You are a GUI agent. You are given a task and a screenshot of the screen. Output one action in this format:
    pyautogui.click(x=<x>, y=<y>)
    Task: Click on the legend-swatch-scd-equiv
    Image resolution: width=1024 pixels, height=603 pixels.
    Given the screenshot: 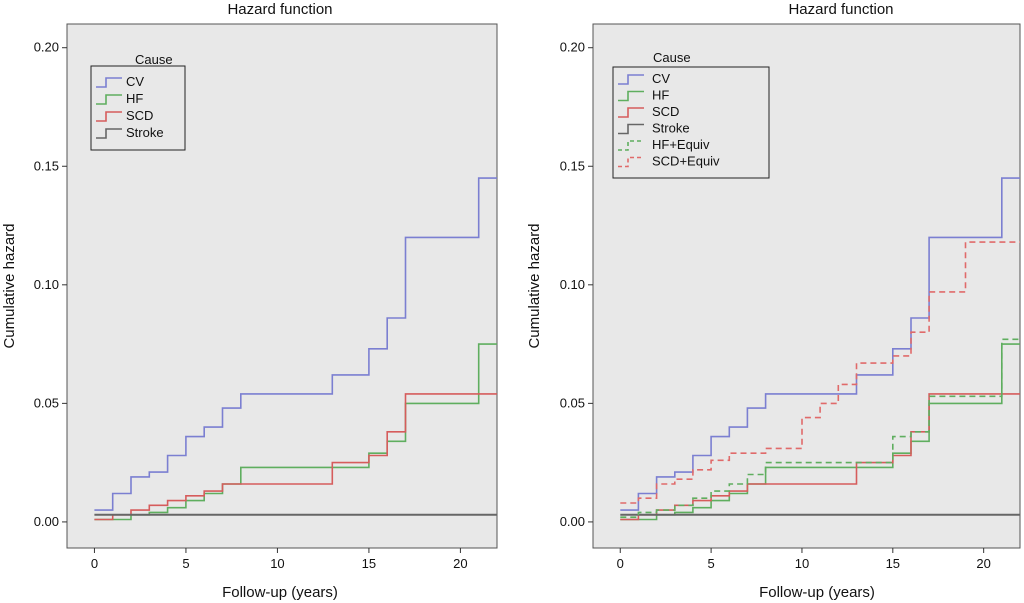 What is the action you would take?
    pyautogui.click(x=631, y=162)
    